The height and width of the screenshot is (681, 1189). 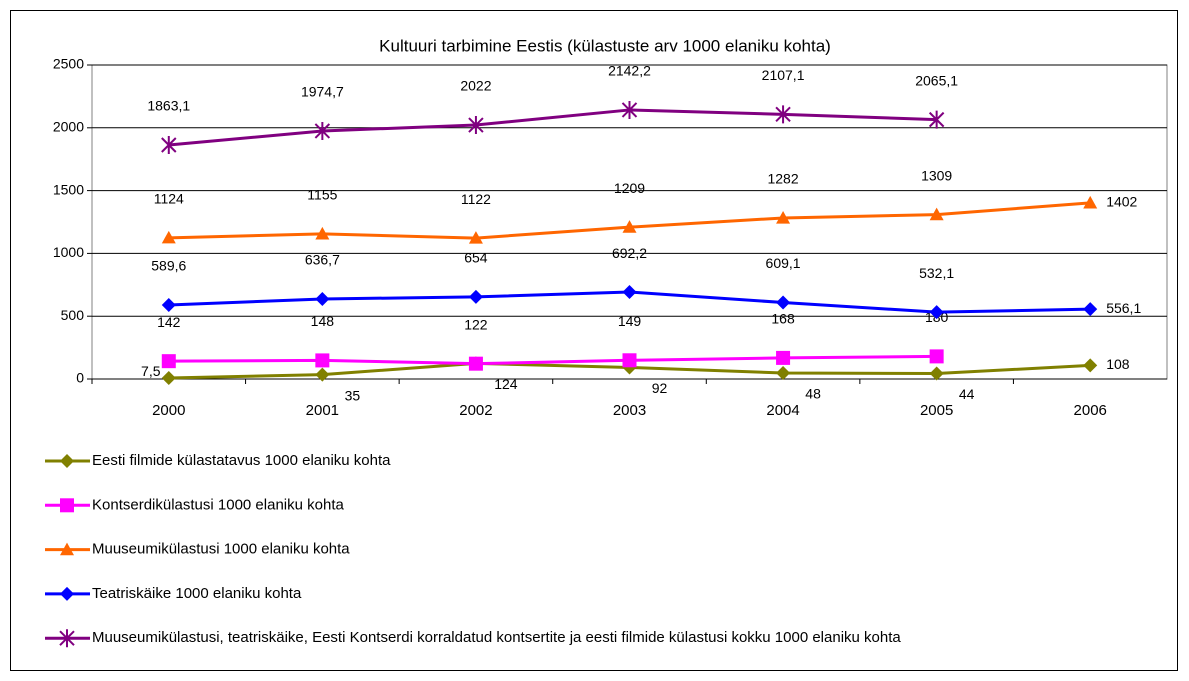 I want to click on y-tick-label: 2000, so click(x=68, y=127).